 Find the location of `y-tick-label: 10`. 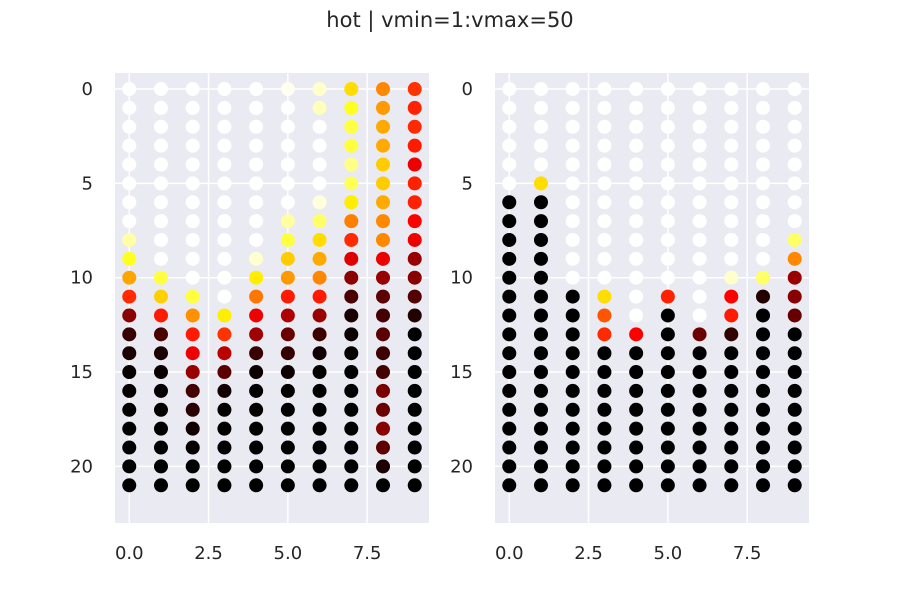

y-tick-label: 10 is located at coordinates (461, 278).